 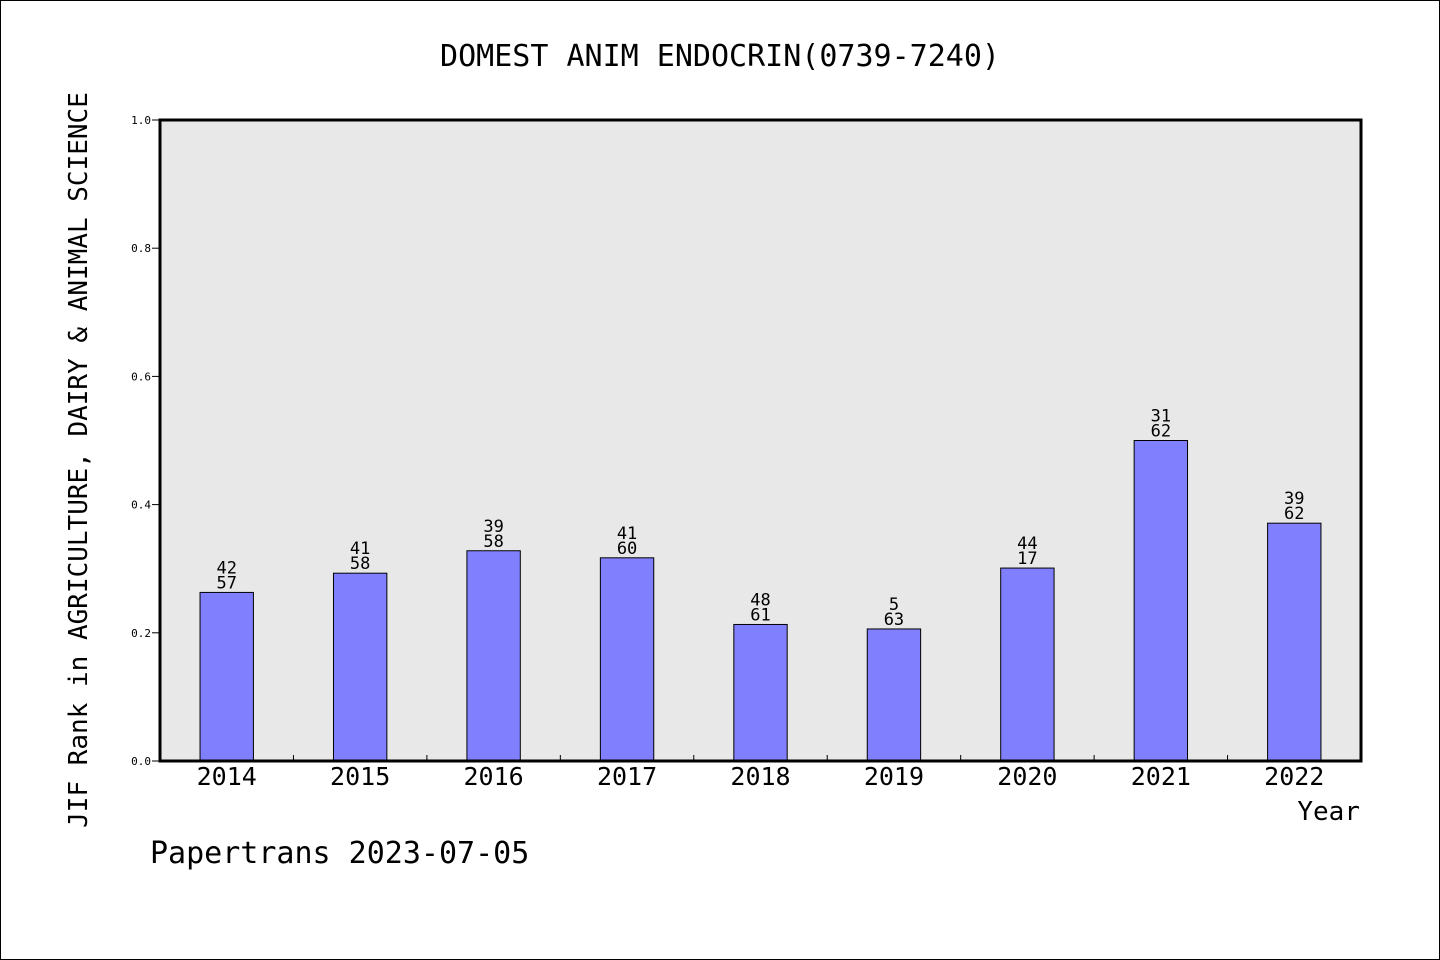 I want to click on data-label-total: 63, so click(x=894, y=620).